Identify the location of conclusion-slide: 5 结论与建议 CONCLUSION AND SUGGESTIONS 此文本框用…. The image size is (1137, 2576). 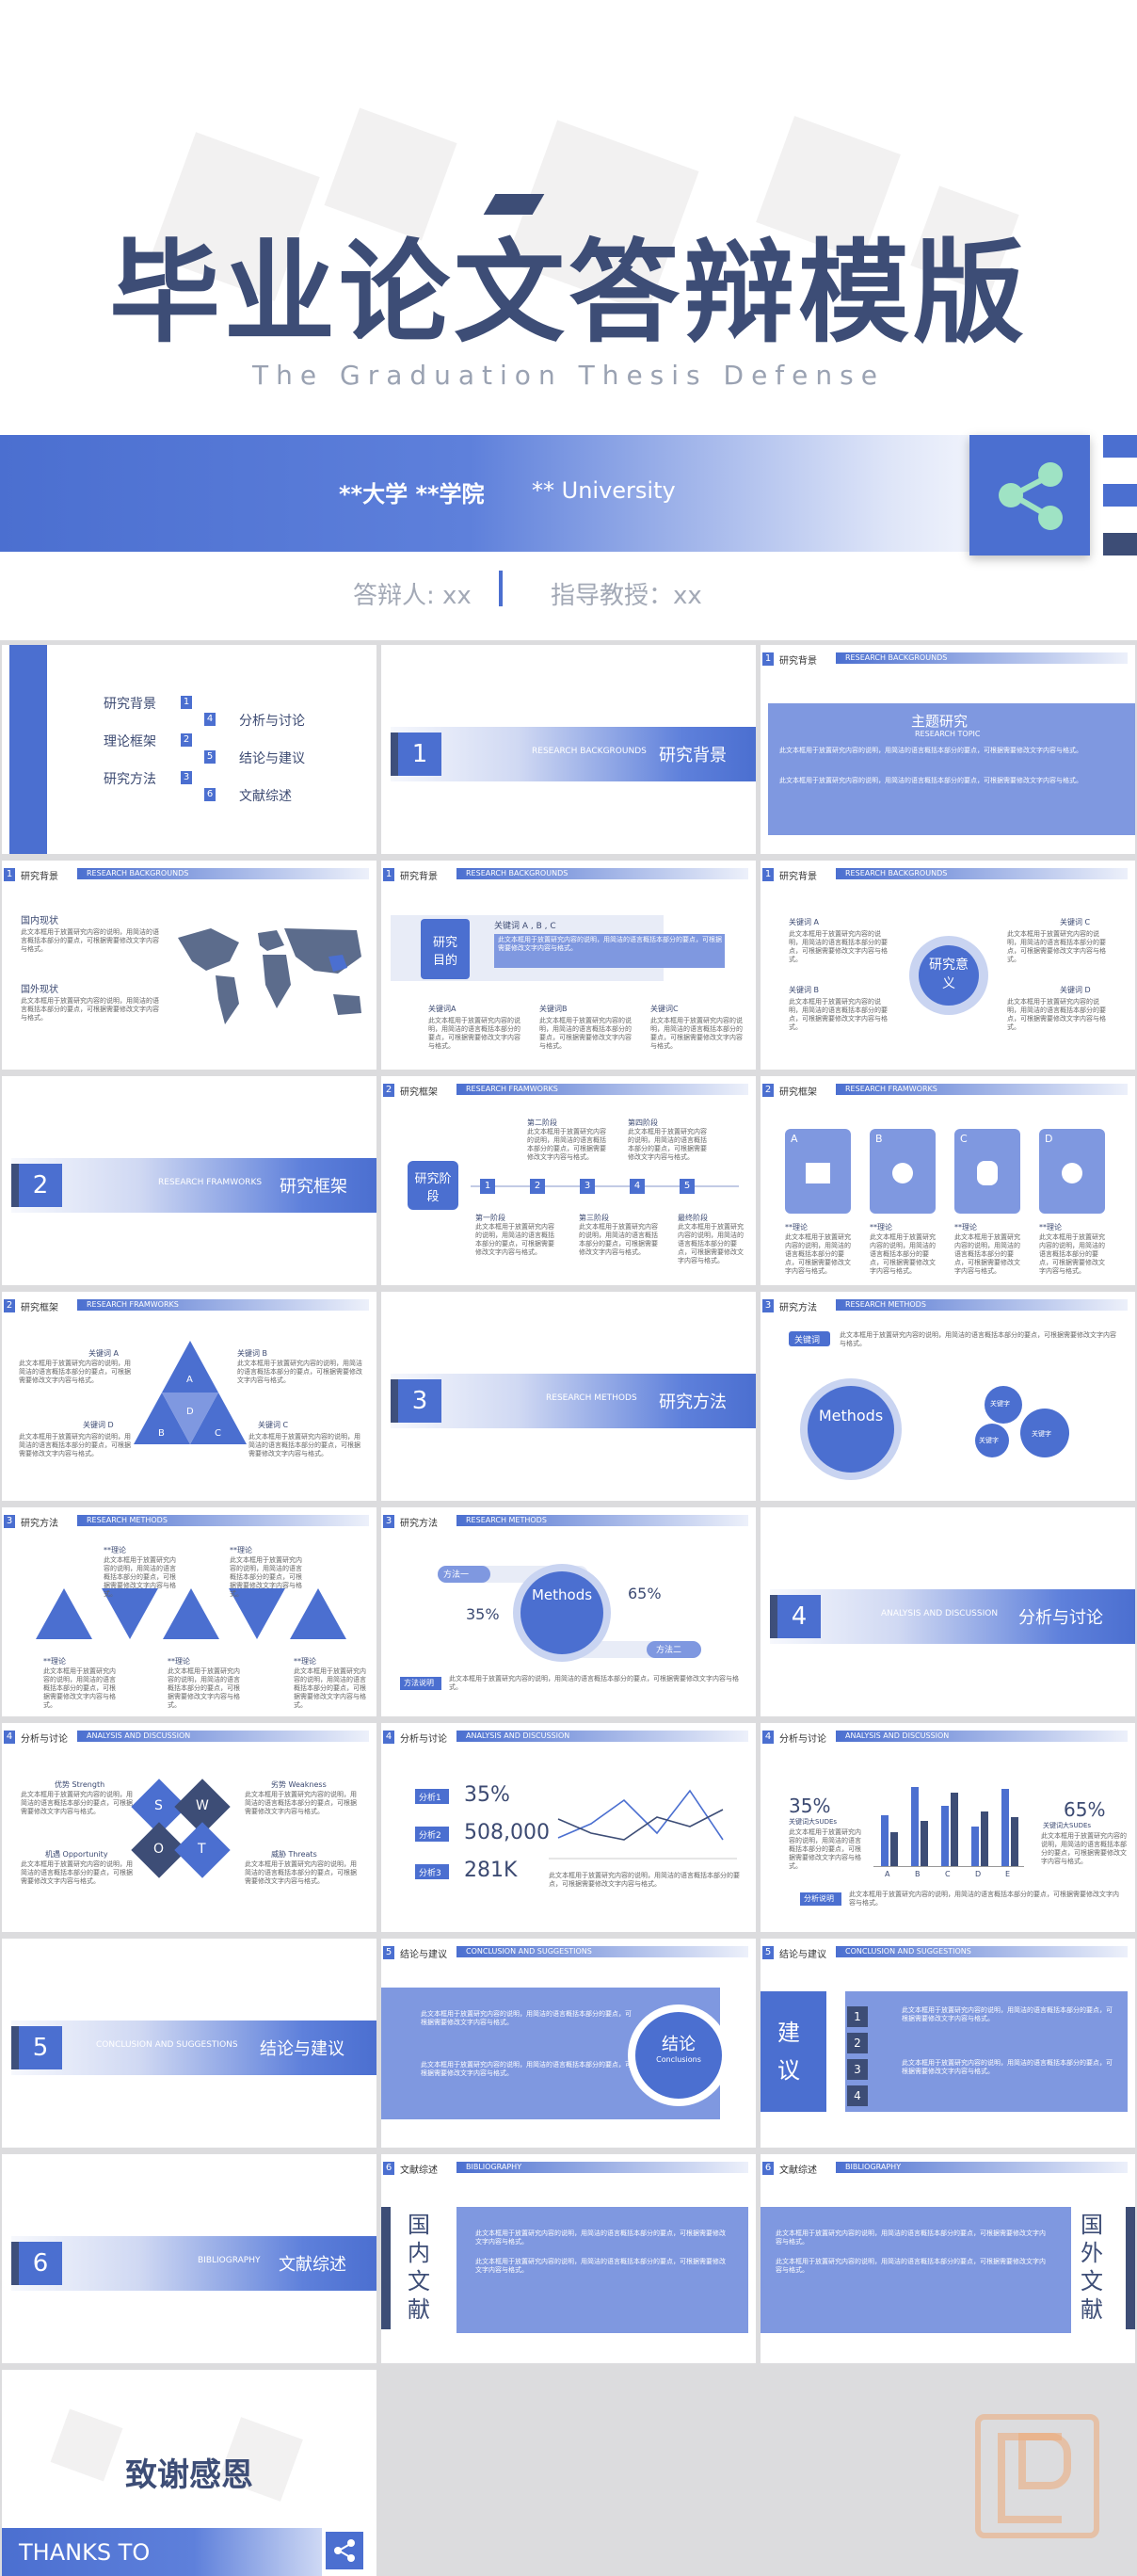
(569, 2043).